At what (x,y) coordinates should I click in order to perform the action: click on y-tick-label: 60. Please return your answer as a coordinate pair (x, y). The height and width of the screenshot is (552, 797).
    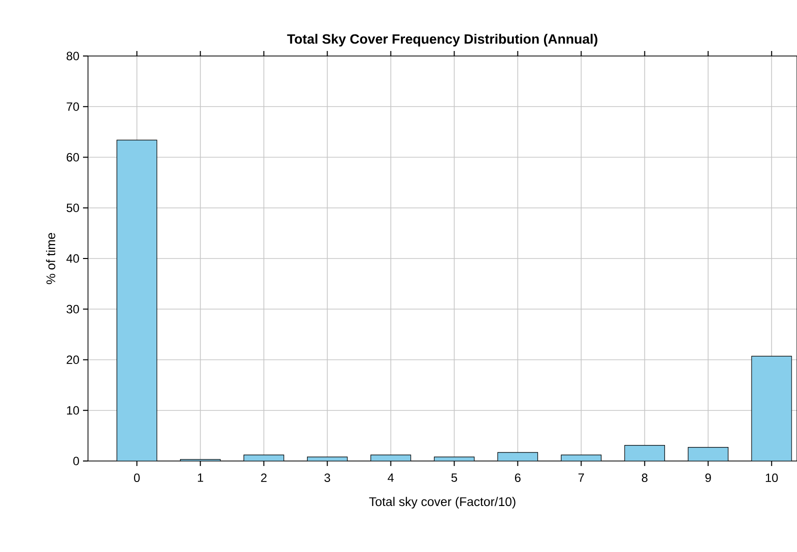
    Looking at the image, I should click on (73, 157).